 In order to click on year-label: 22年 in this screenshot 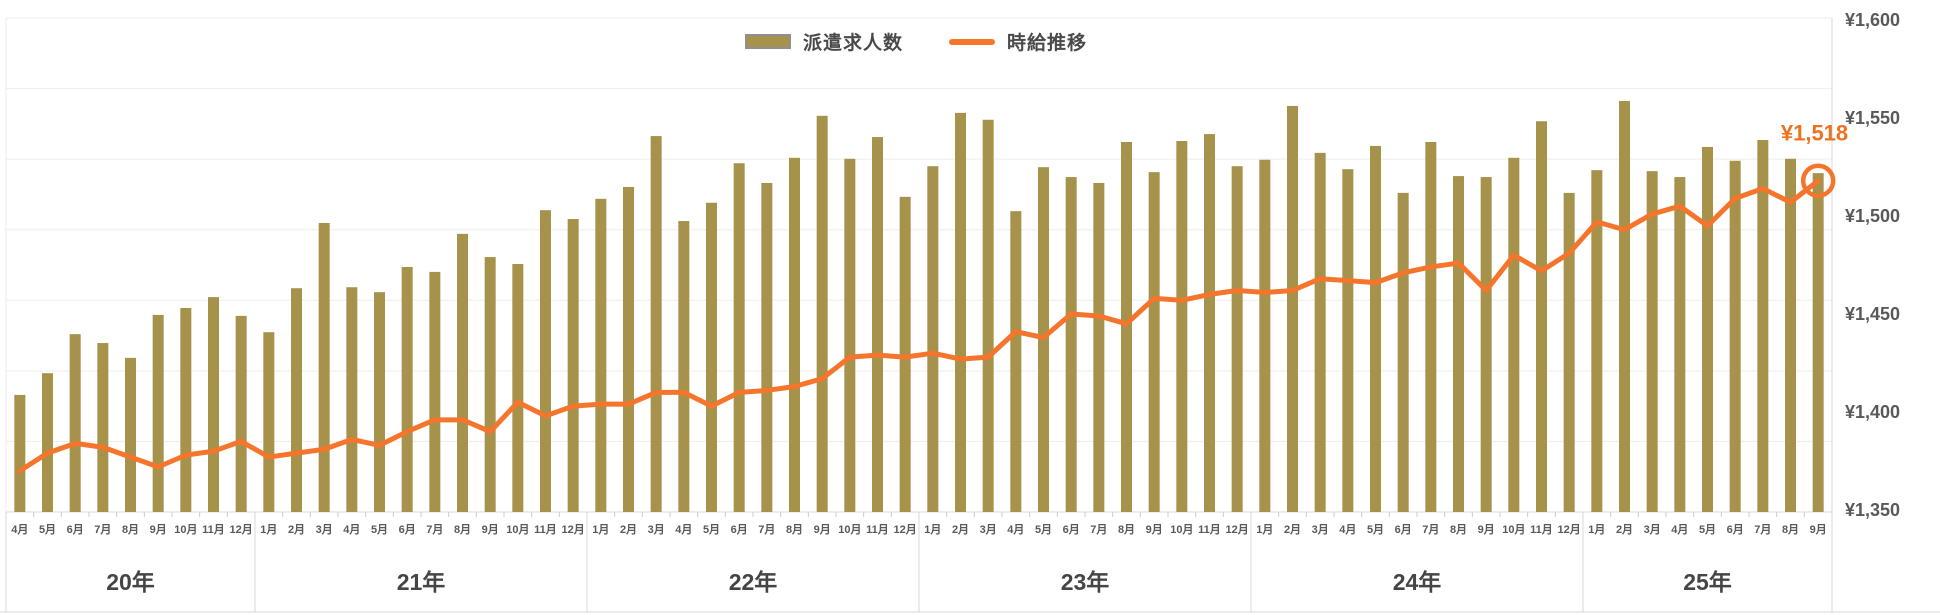, I will do `click(753, 582)`.